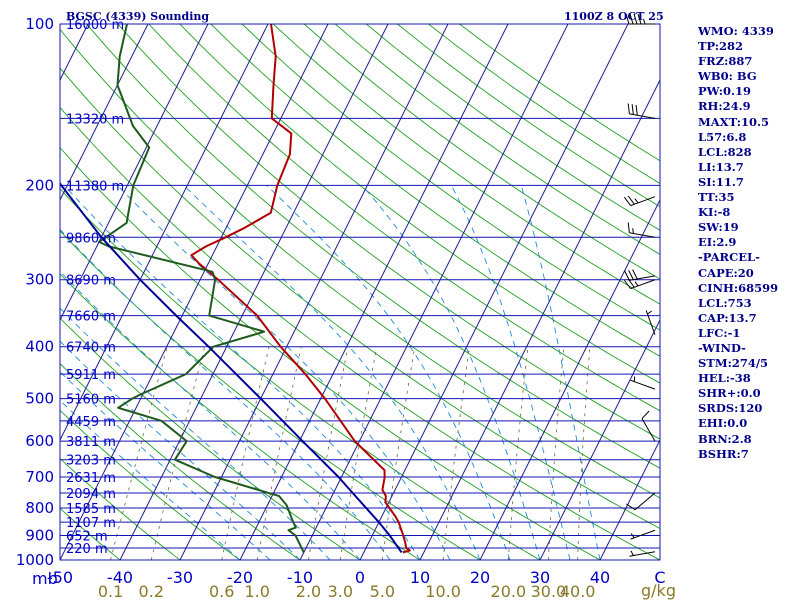  Describe the element at coordinates (443, 591) in the screenshot. I see `mixing-ratio-tick-label: 10.0` at that location.